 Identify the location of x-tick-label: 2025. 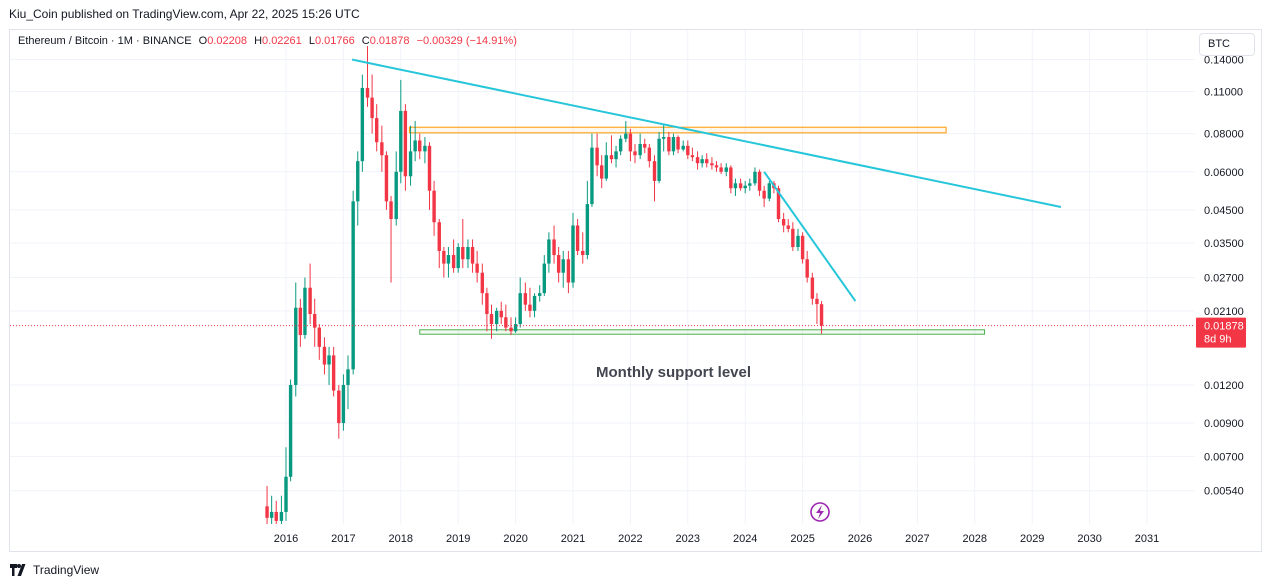
(802, 539).